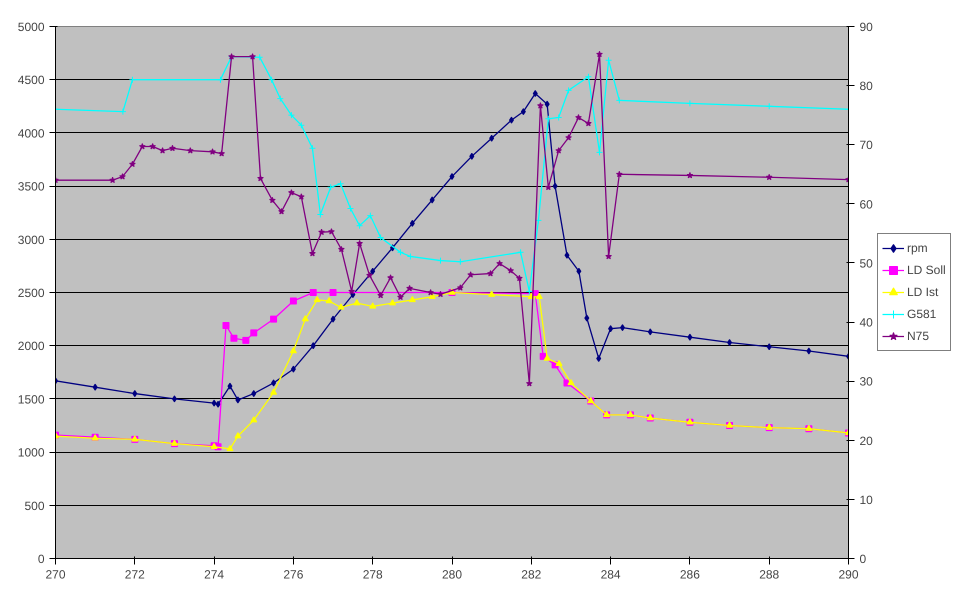  I want to click on y-tick-label: 500, so click(34, 505).